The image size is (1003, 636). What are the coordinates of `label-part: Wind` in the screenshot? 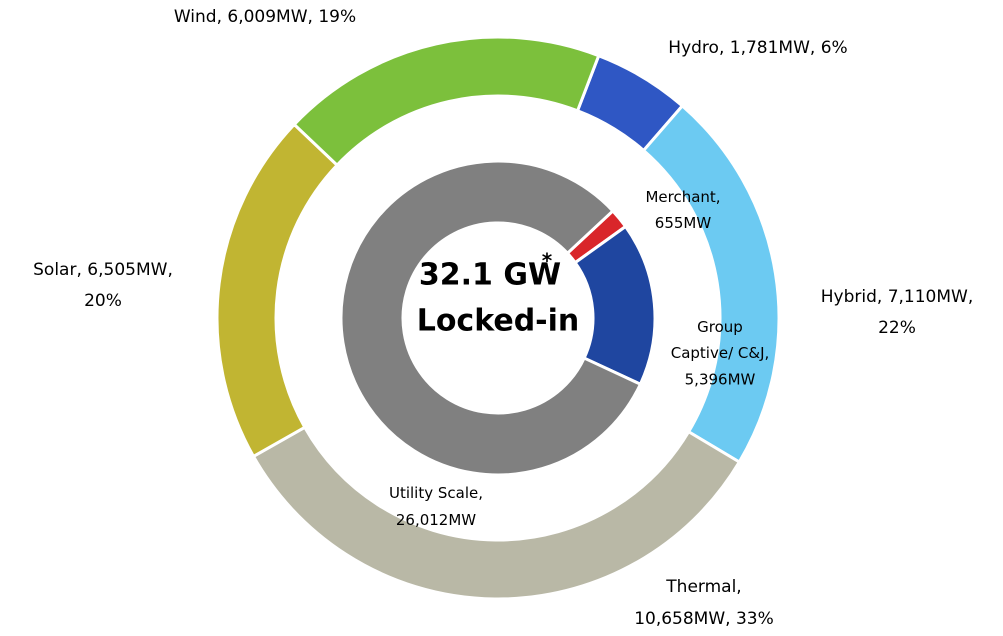 It's located at (195, 17).